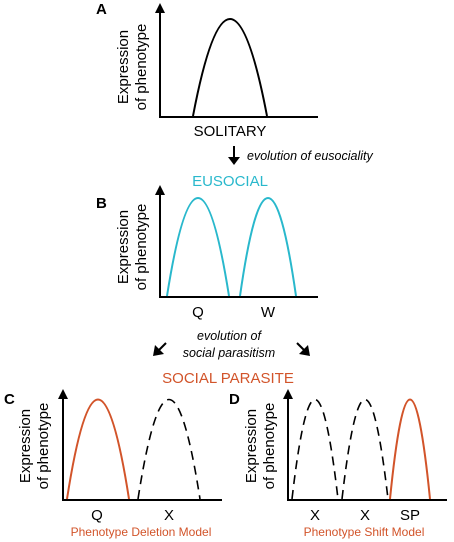 This screenshot has height=542, width=454. What do you see at coordinates (230, 131) in the screenshot?
I see `panel-a-category-solitary: SOLITARY` at bounding box center [230, 131].